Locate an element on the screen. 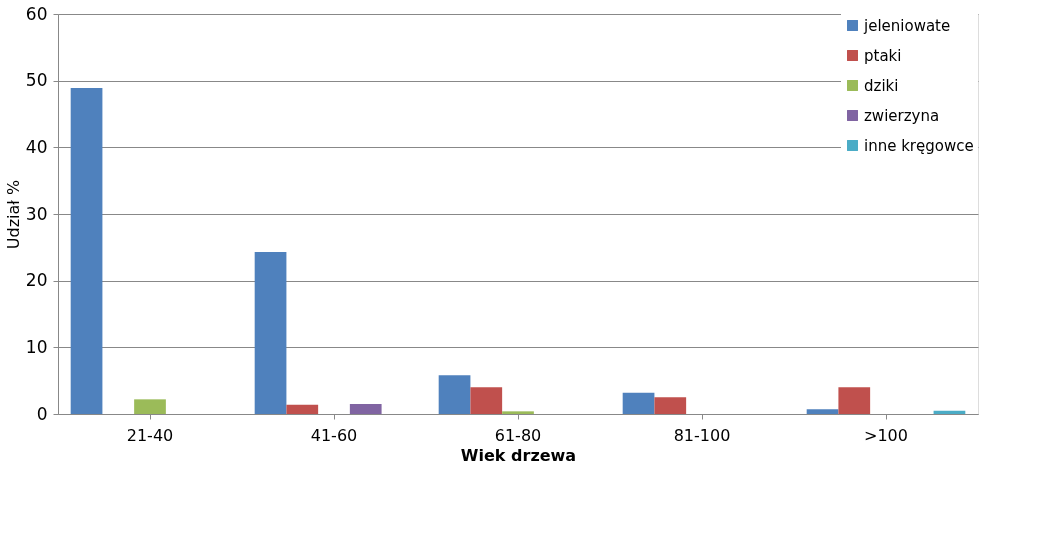 This screenshot has height=535, width=1055. legend-label: dziki is located at coordinates (881, 85).